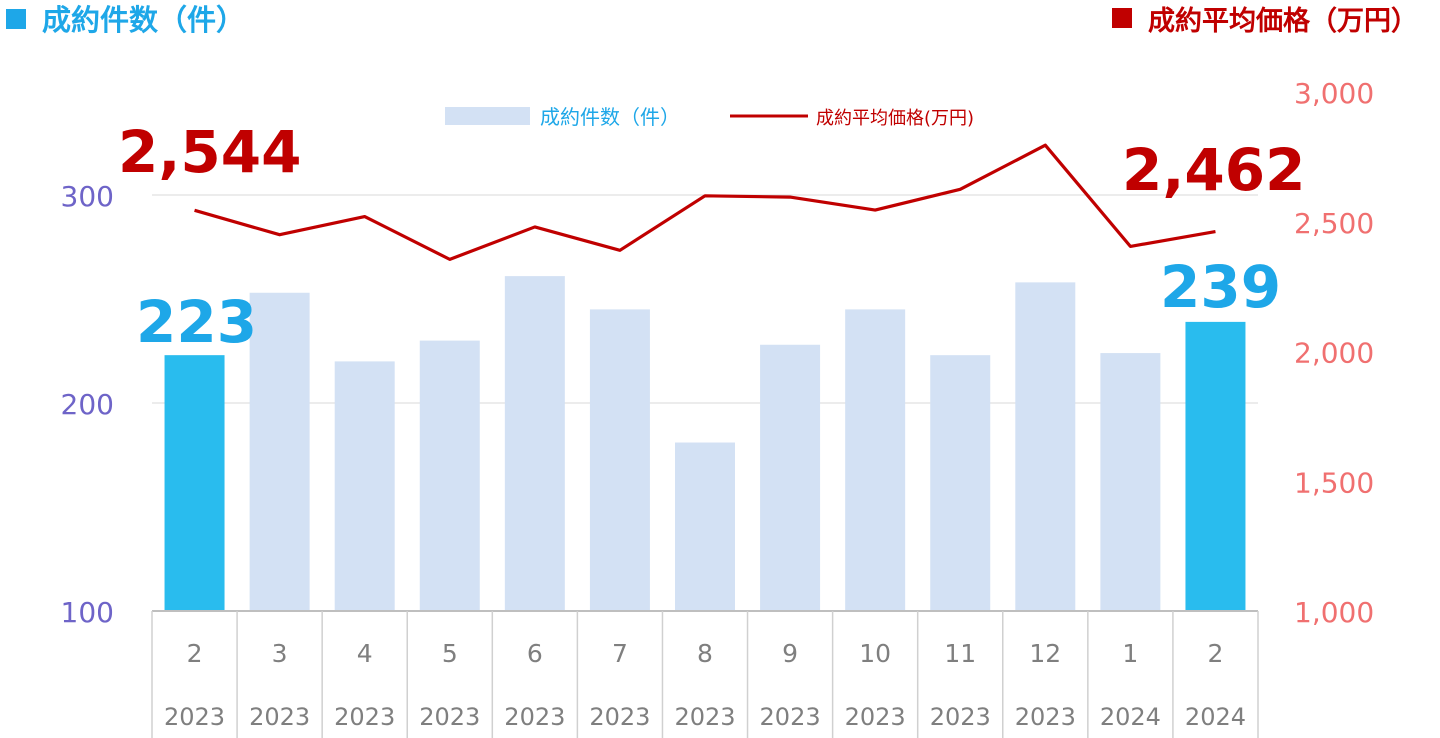 The image size is (1440, 738). What do you see at coordinates (1334, 223) in the screenshot?
I see `right-tick-label: 2,500` at bounding box center [1334, 223].